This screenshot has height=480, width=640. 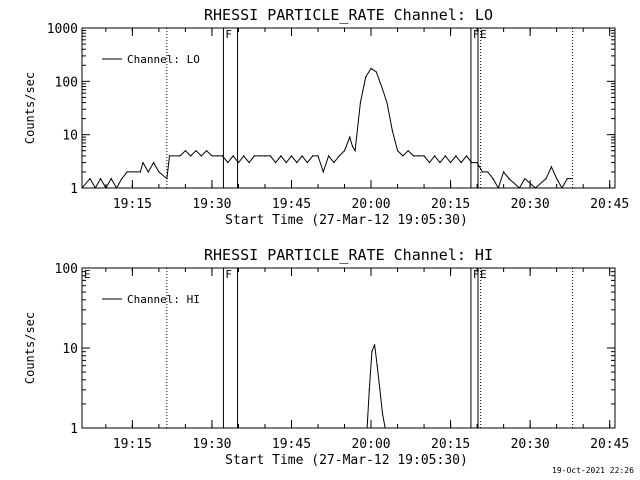 What do you see at coordinates (450, 444) in the screenshot?
I see `panel-2-x-tick-label: 20:15` at bounding box center [450, 444].